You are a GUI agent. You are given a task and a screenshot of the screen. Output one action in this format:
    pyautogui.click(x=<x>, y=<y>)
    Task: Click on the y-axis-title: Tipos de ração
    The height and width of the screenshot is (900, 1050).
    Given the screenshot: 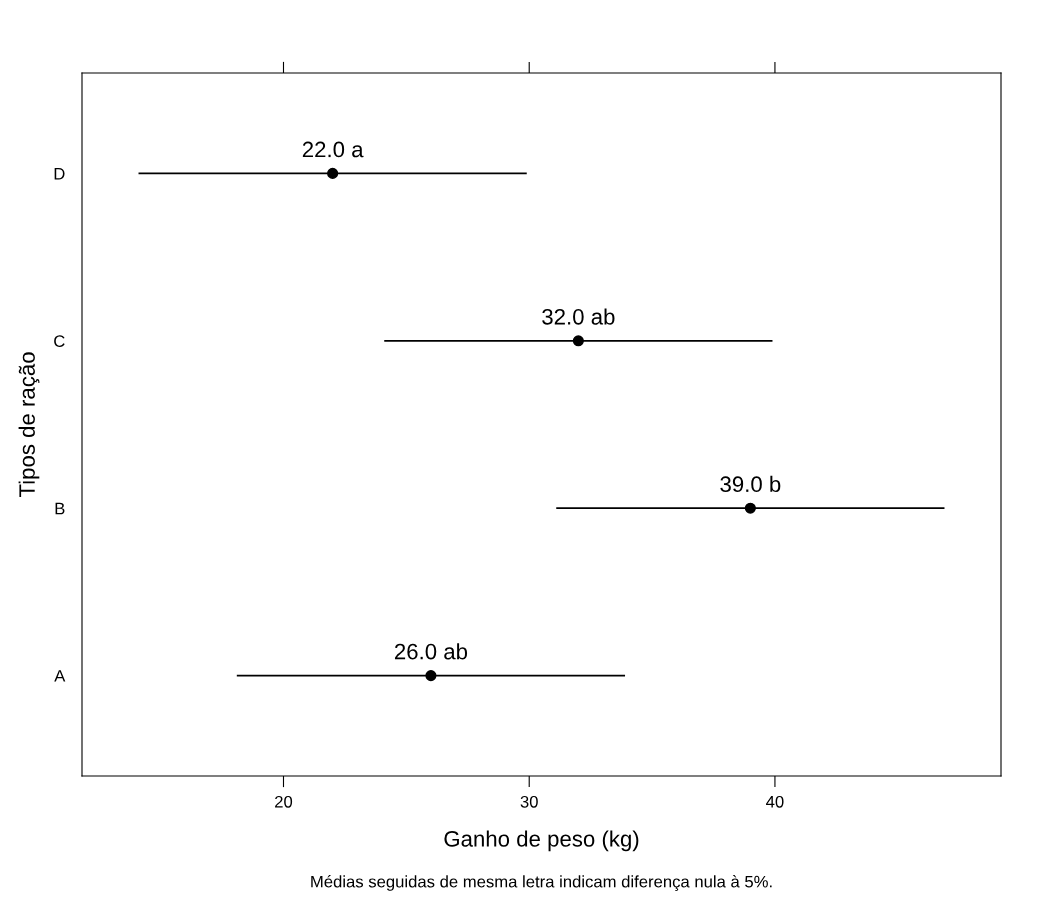 What is the action you would take?
    pyautogui.click(x=29, y=425)
    